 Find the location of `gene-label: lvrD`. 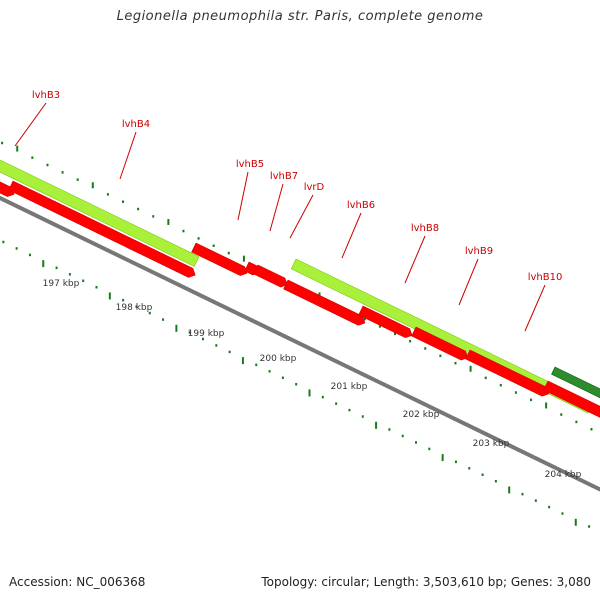

gene-label: lvrD is located at coordinates (314, 187).